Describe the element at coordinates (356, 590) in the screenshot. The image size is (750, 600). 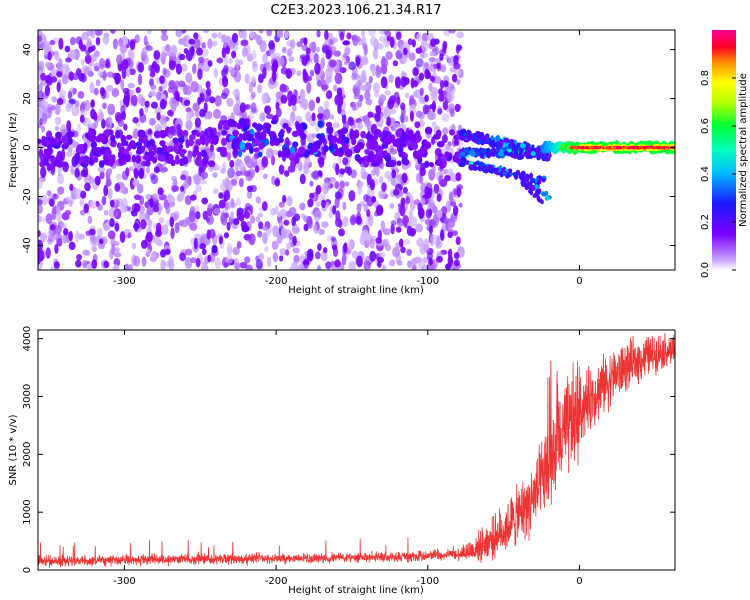
I see `snr-x-label: Height of straight line (km)` at that location.